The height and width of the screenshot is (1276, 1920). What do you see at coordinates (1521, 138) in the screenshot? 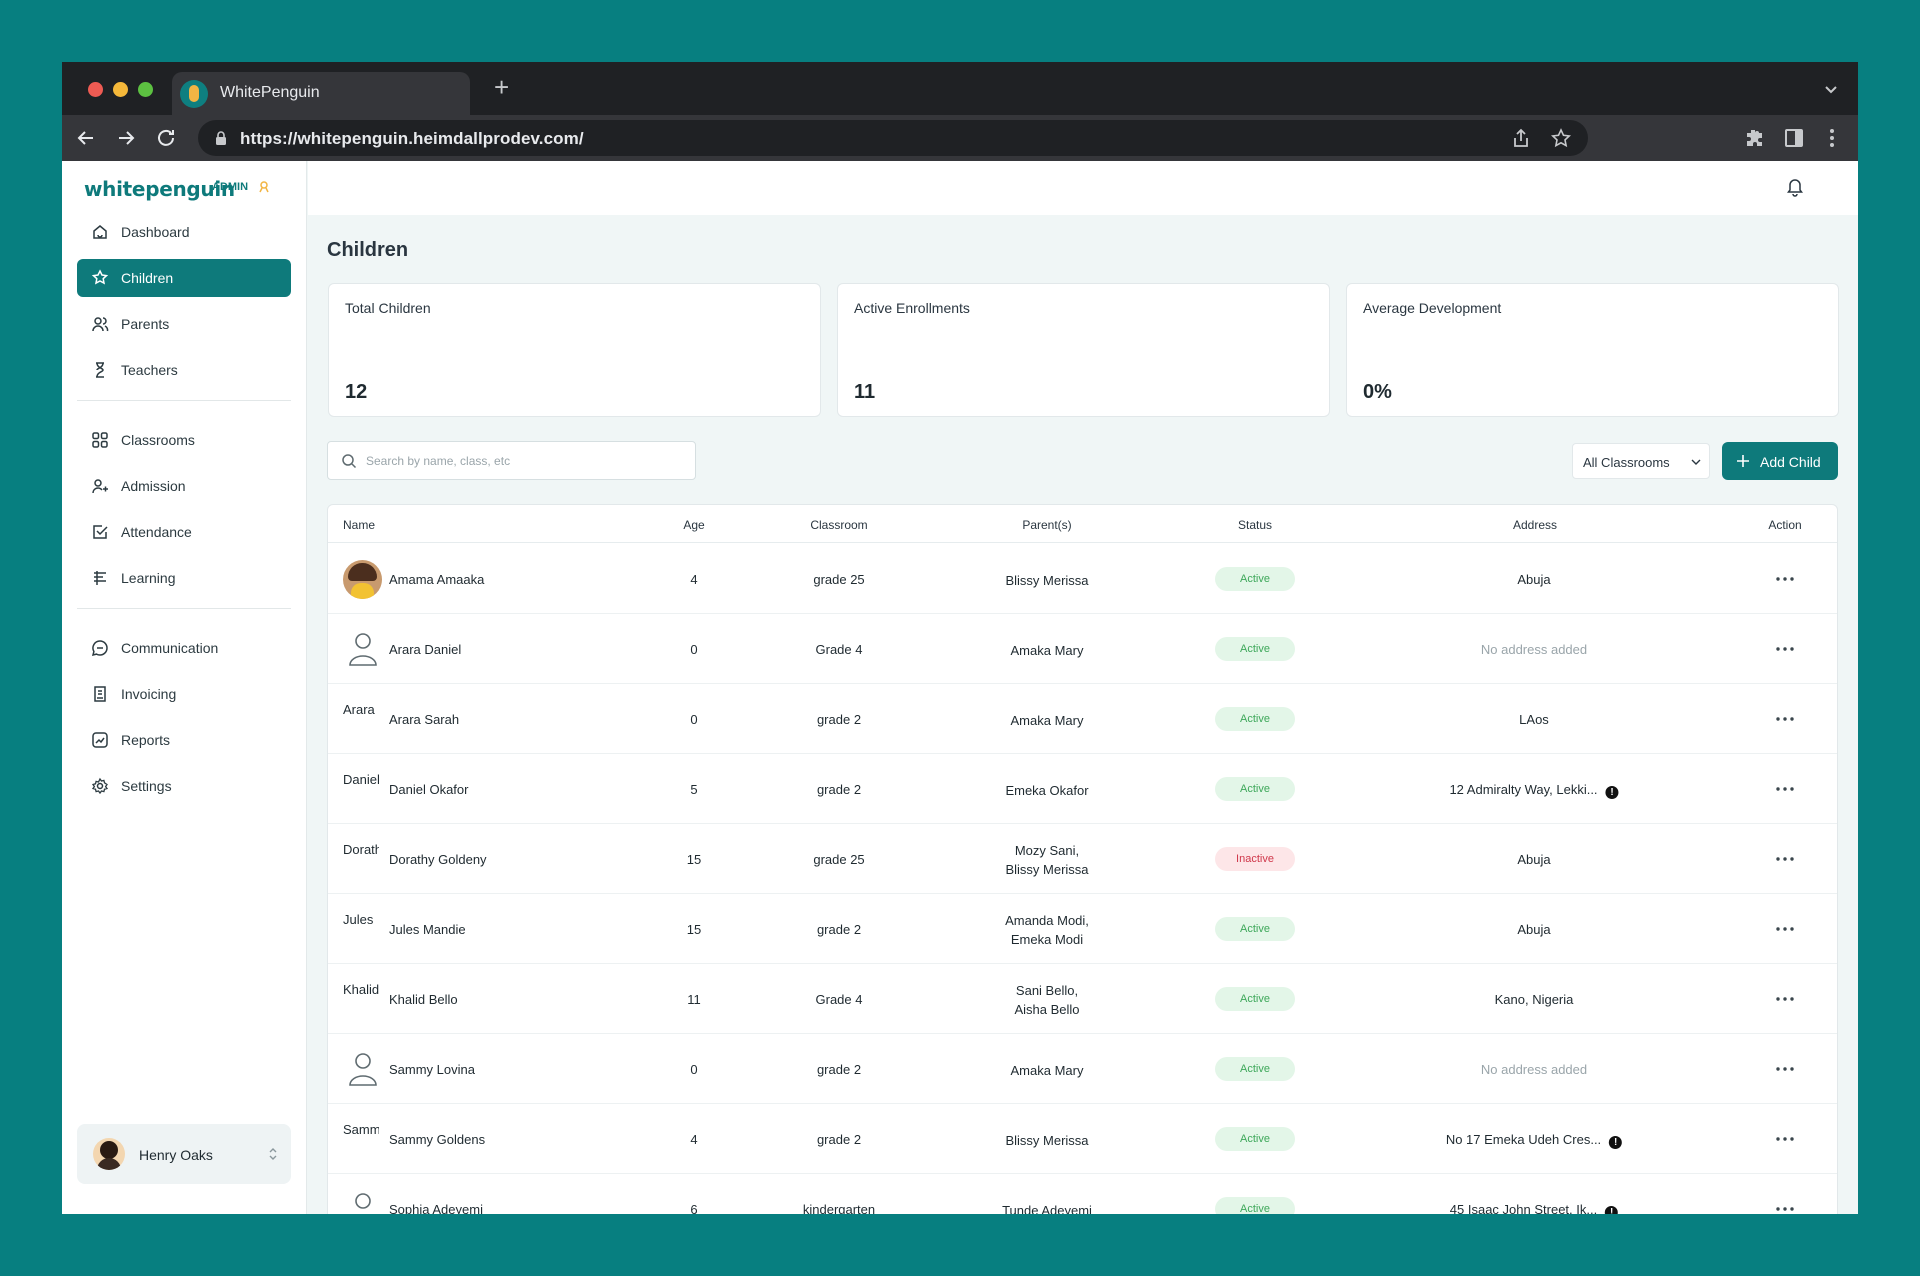
I see `share-icon` at bounding box center [1521, 138].